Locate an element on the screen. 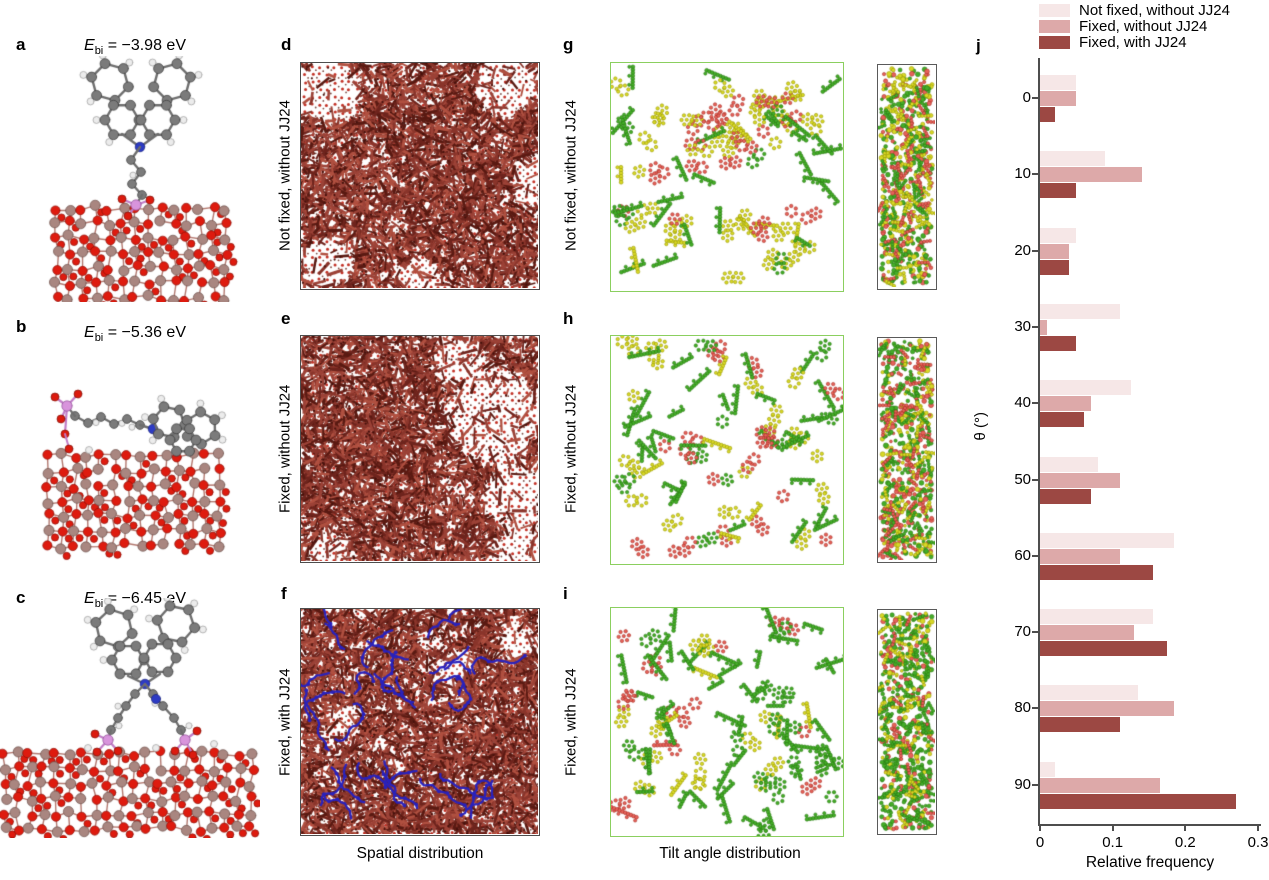  panel-g-topview-box is located at coordinates (727, 177).